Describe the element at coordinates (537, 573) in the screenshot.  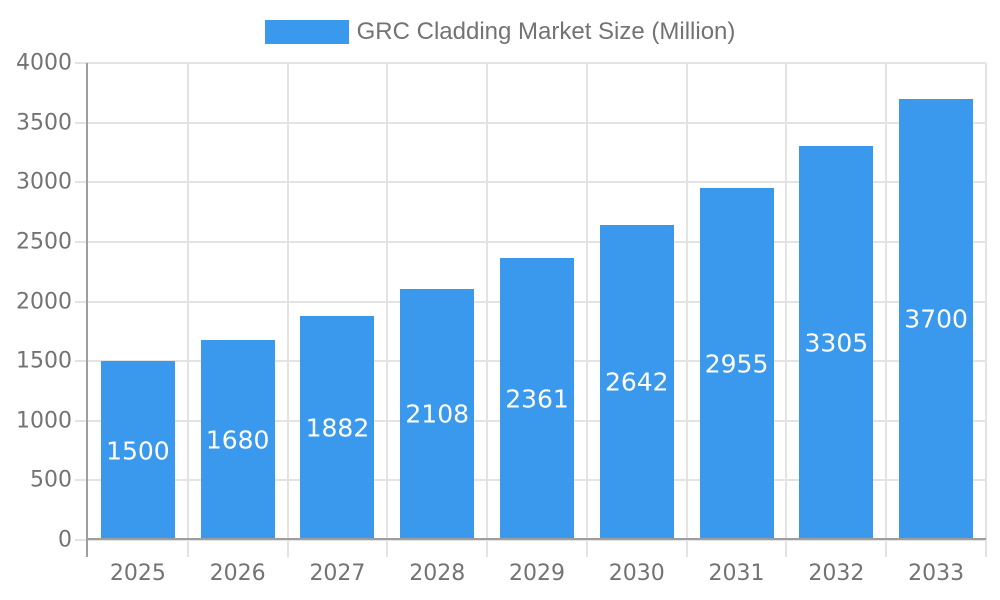
I see `x-tick-label: 2029` at that location.